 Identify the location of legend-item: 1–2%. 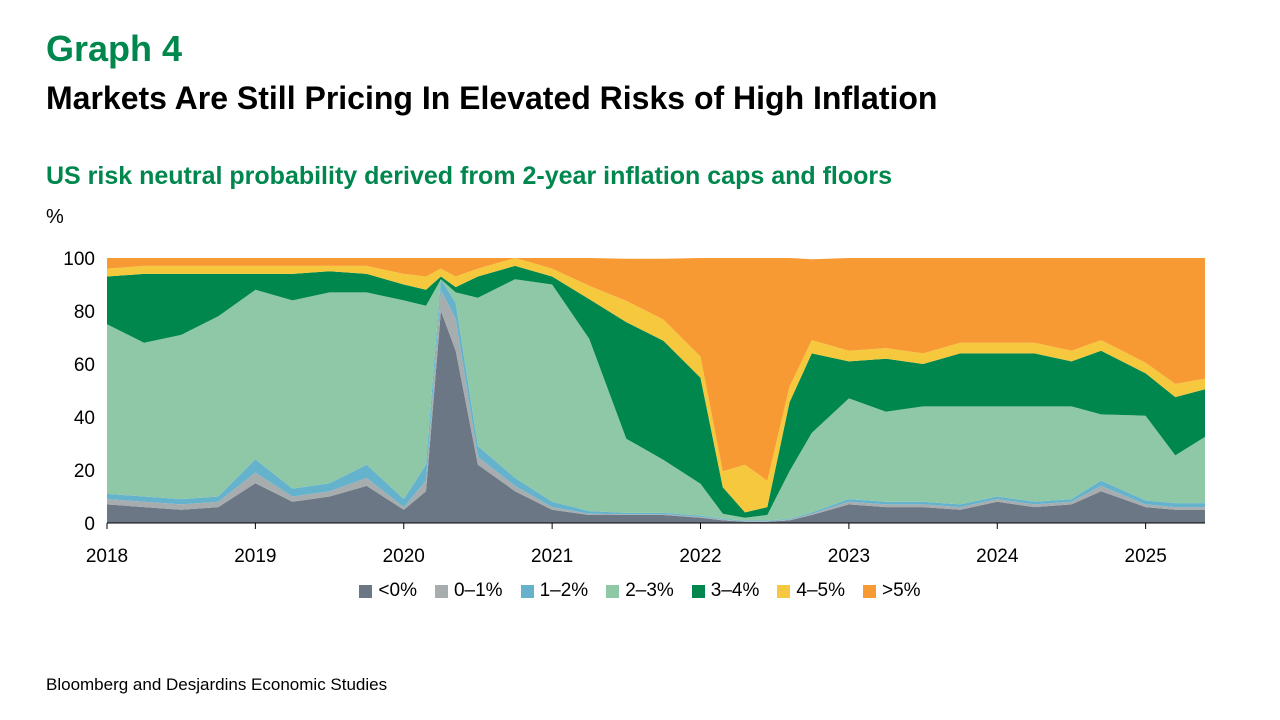
(554, 591).